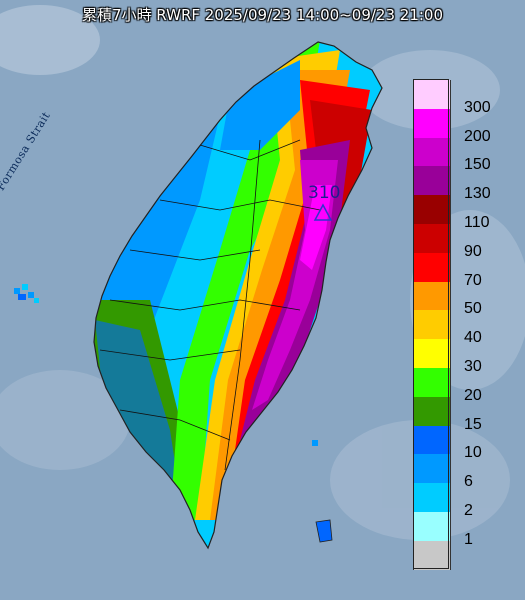 Image resolution: width=525 pixels, height=600 pixels. Describe the element at coordinates (324, 193) in the screenshot. I see `peak-value: 310` at that location.